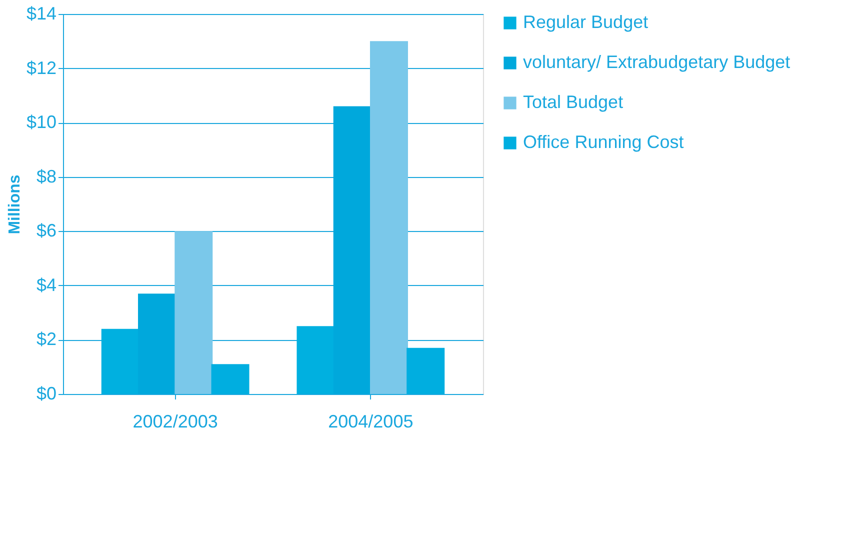 This screenshot has width=868, height=555. Describe the element at coordinates (573, 102) in the screenshot. I see `legend-label: Total Budget` at that location.